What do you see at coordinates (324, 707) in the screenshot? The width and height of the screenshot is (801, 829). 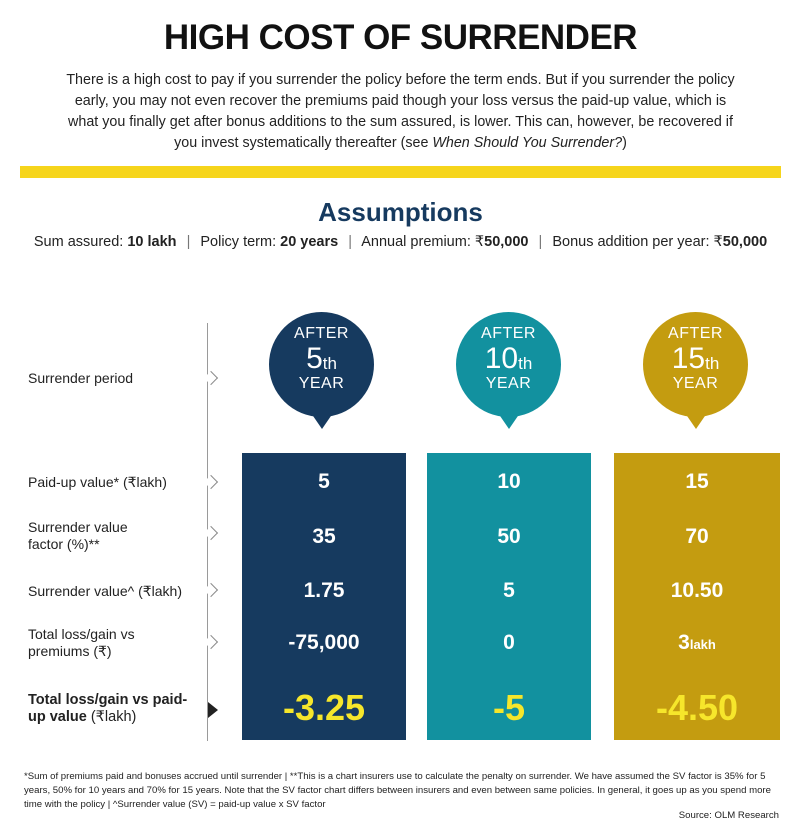 I see `cell-loss-vs-paid-up: -3.25` at bounding box center [324, 707].